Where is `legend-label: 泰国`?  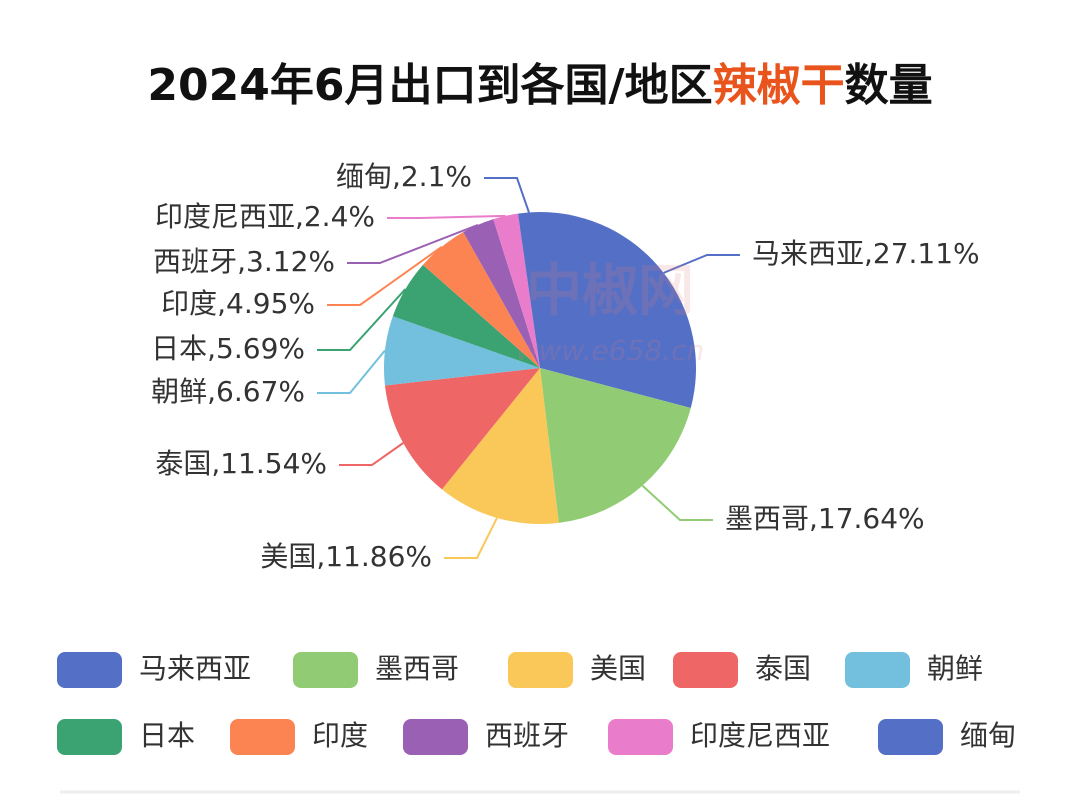
legend-label: 泰国 is located at coordinates (783, 668).